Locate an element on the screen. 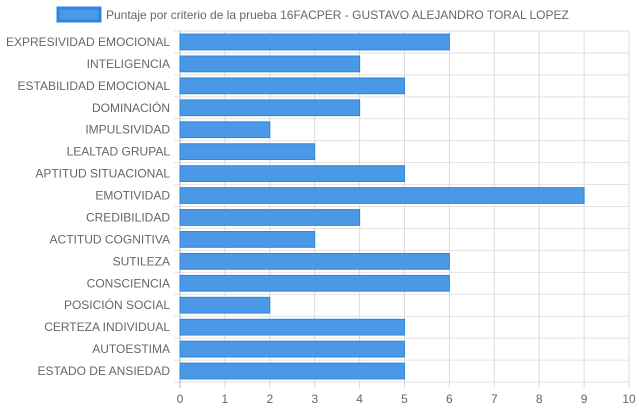 The height and width of the screenshot is (416, 639). y-tick-label: CERTEZA INDIVIDUAL is located at coordinates (107, 327).